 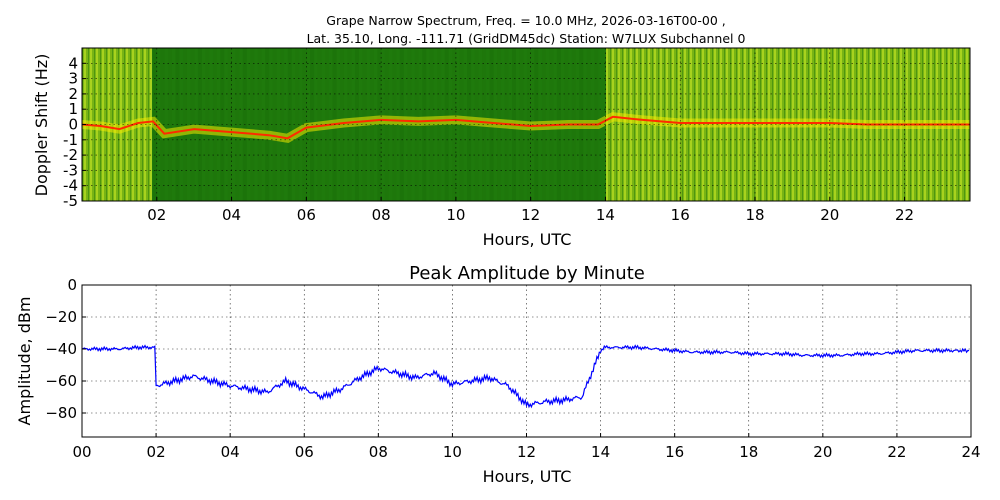 I want to click on amplitude-x-axis-label: Hours, UTC, so click(x=527, y=476).